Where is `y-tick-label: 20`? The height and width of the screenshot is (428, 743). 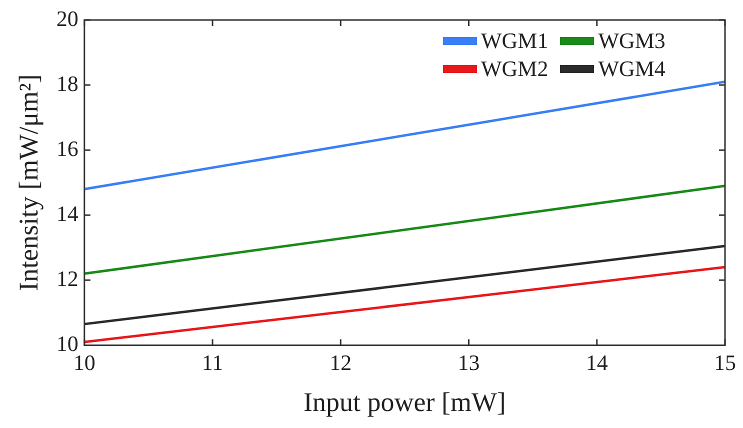 y-tick-label: 20 is located at coordinates (67, 18).